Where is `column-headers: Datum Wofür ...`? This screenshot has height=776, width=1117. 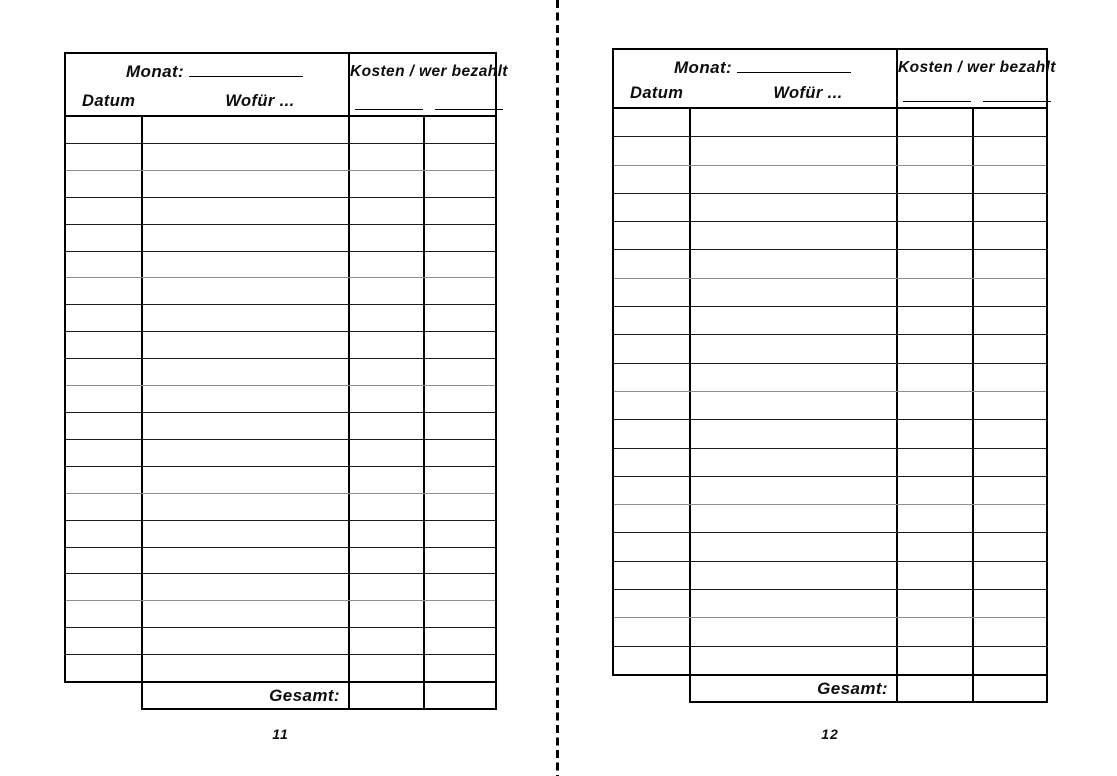
column-headers: Datum Wofür ... is located at coordinates (755, 96).